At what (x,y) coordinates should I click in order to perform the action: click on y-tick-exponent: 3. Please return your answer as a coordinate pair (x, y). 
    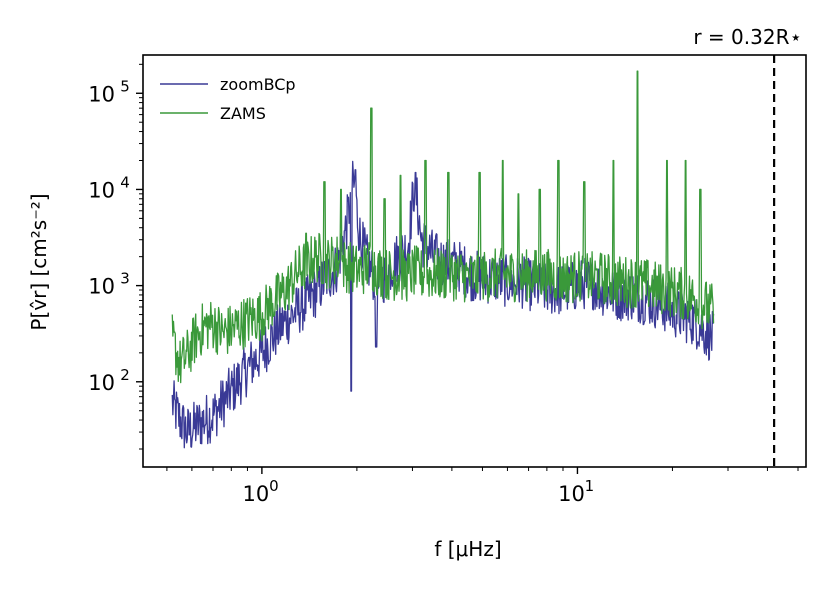
    Looking at the image, I should click on (125, 279).